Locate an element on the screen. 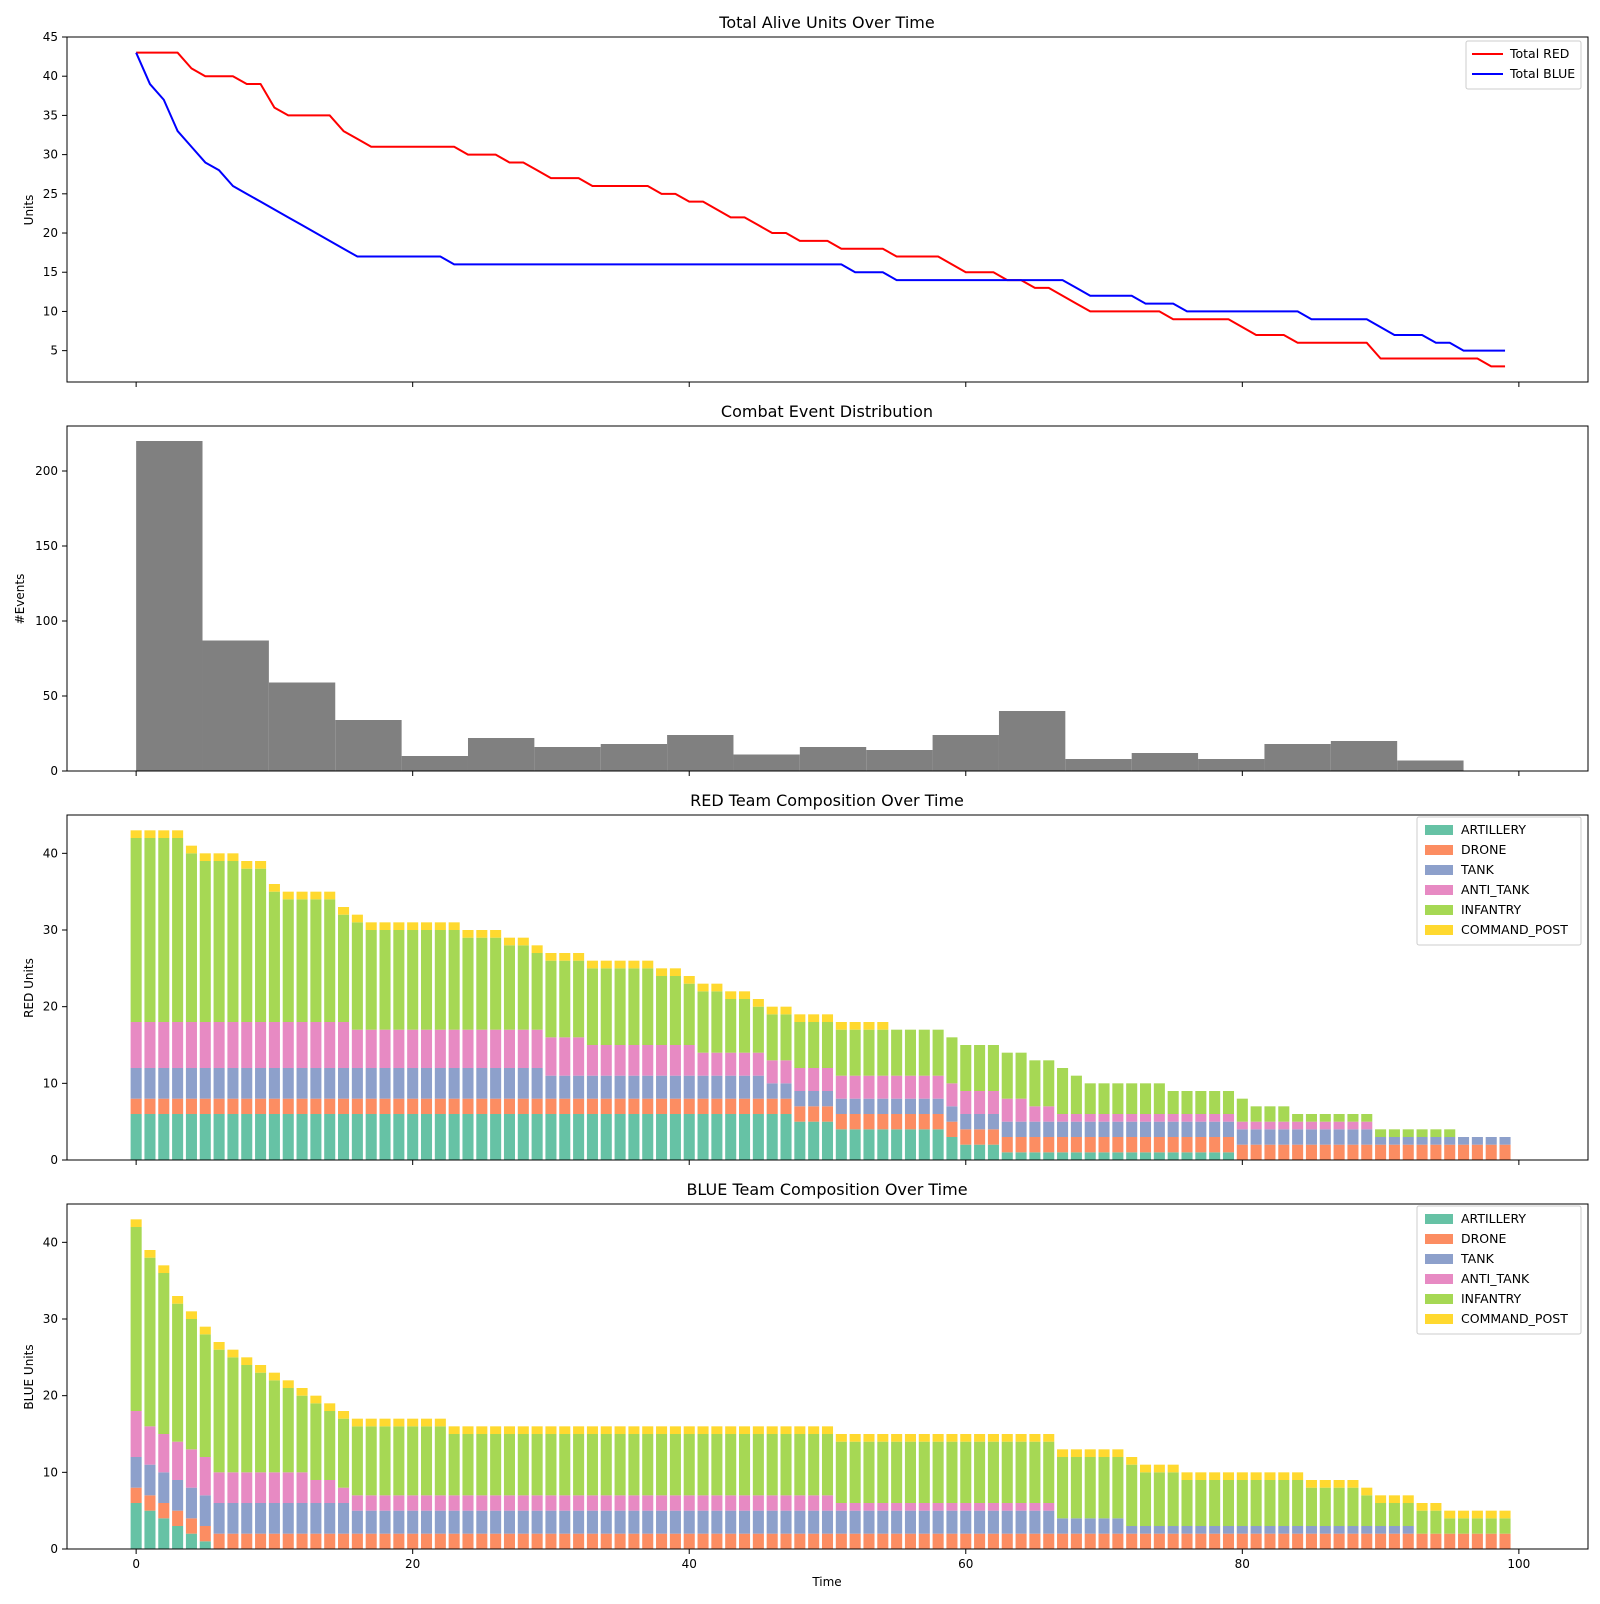 Image resolution: width=1600 pixels, height=1604 pixels. y-tick-label: 20 is located at coordinates (50, 1007).